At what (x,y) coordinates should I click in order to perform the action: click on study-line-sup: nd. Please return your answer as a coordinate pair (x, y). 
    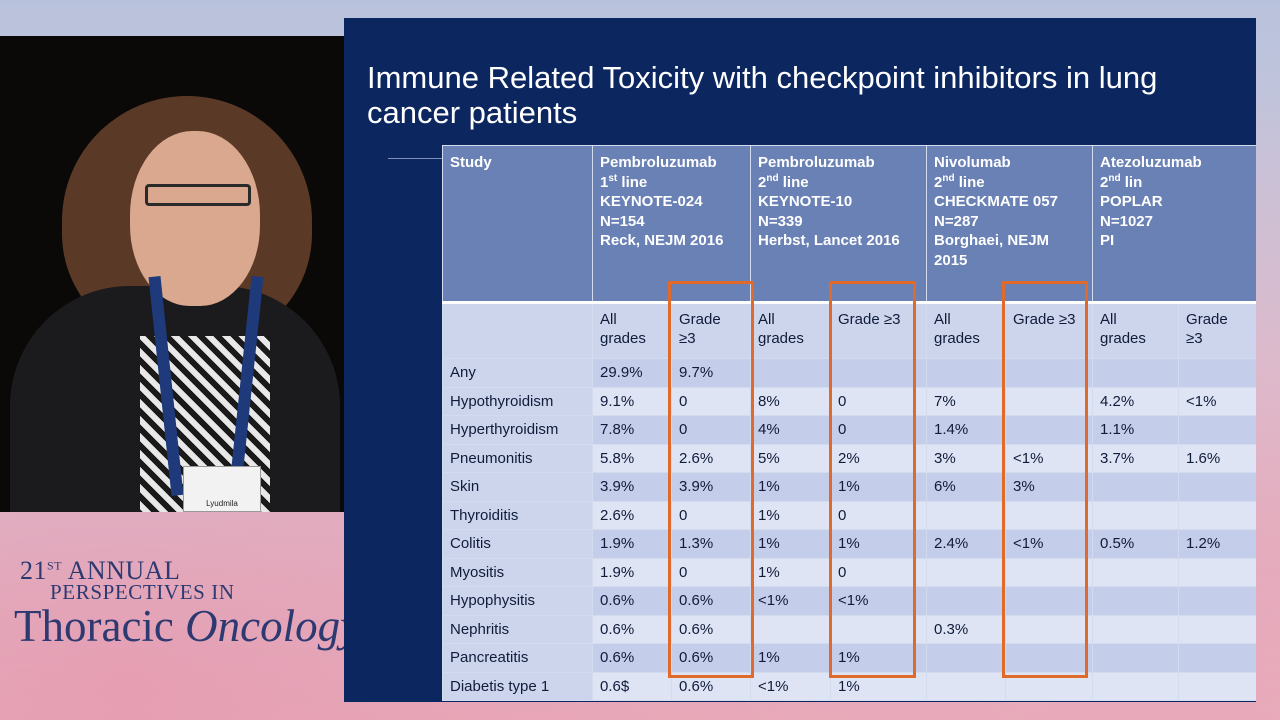
    Looking at the image, I should click on (1114, 178).